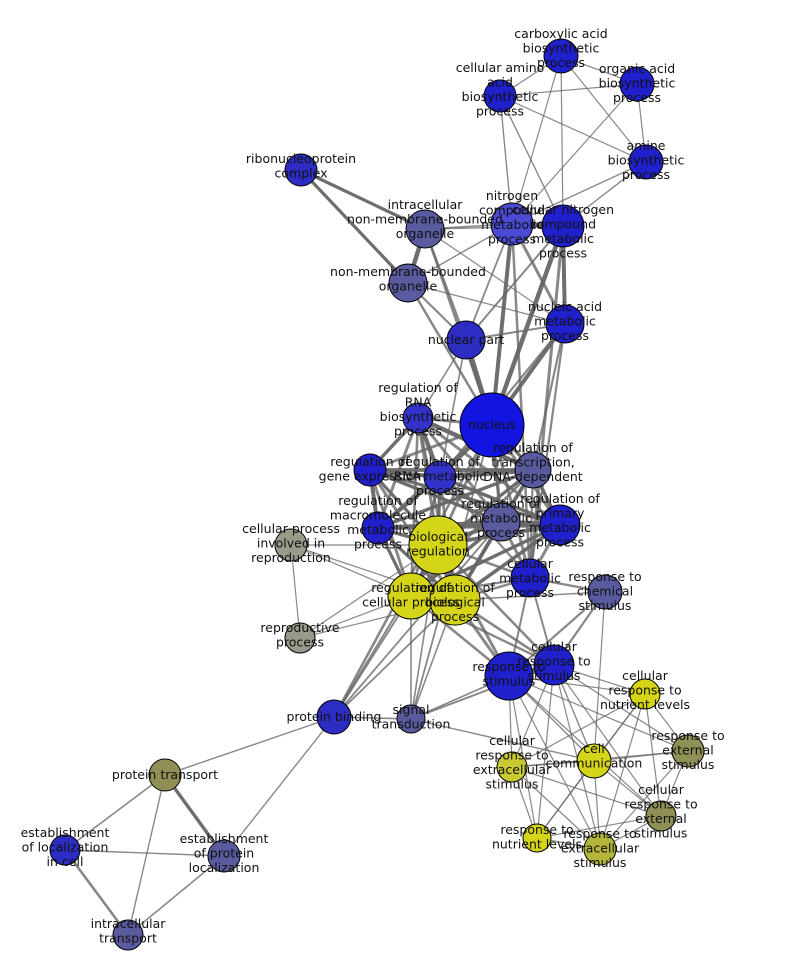 This screenshot has width=786, height=971. Describe the element at coordinates (165, 775) in the screenshot. I see `graph-node-protein-transport` at that location.